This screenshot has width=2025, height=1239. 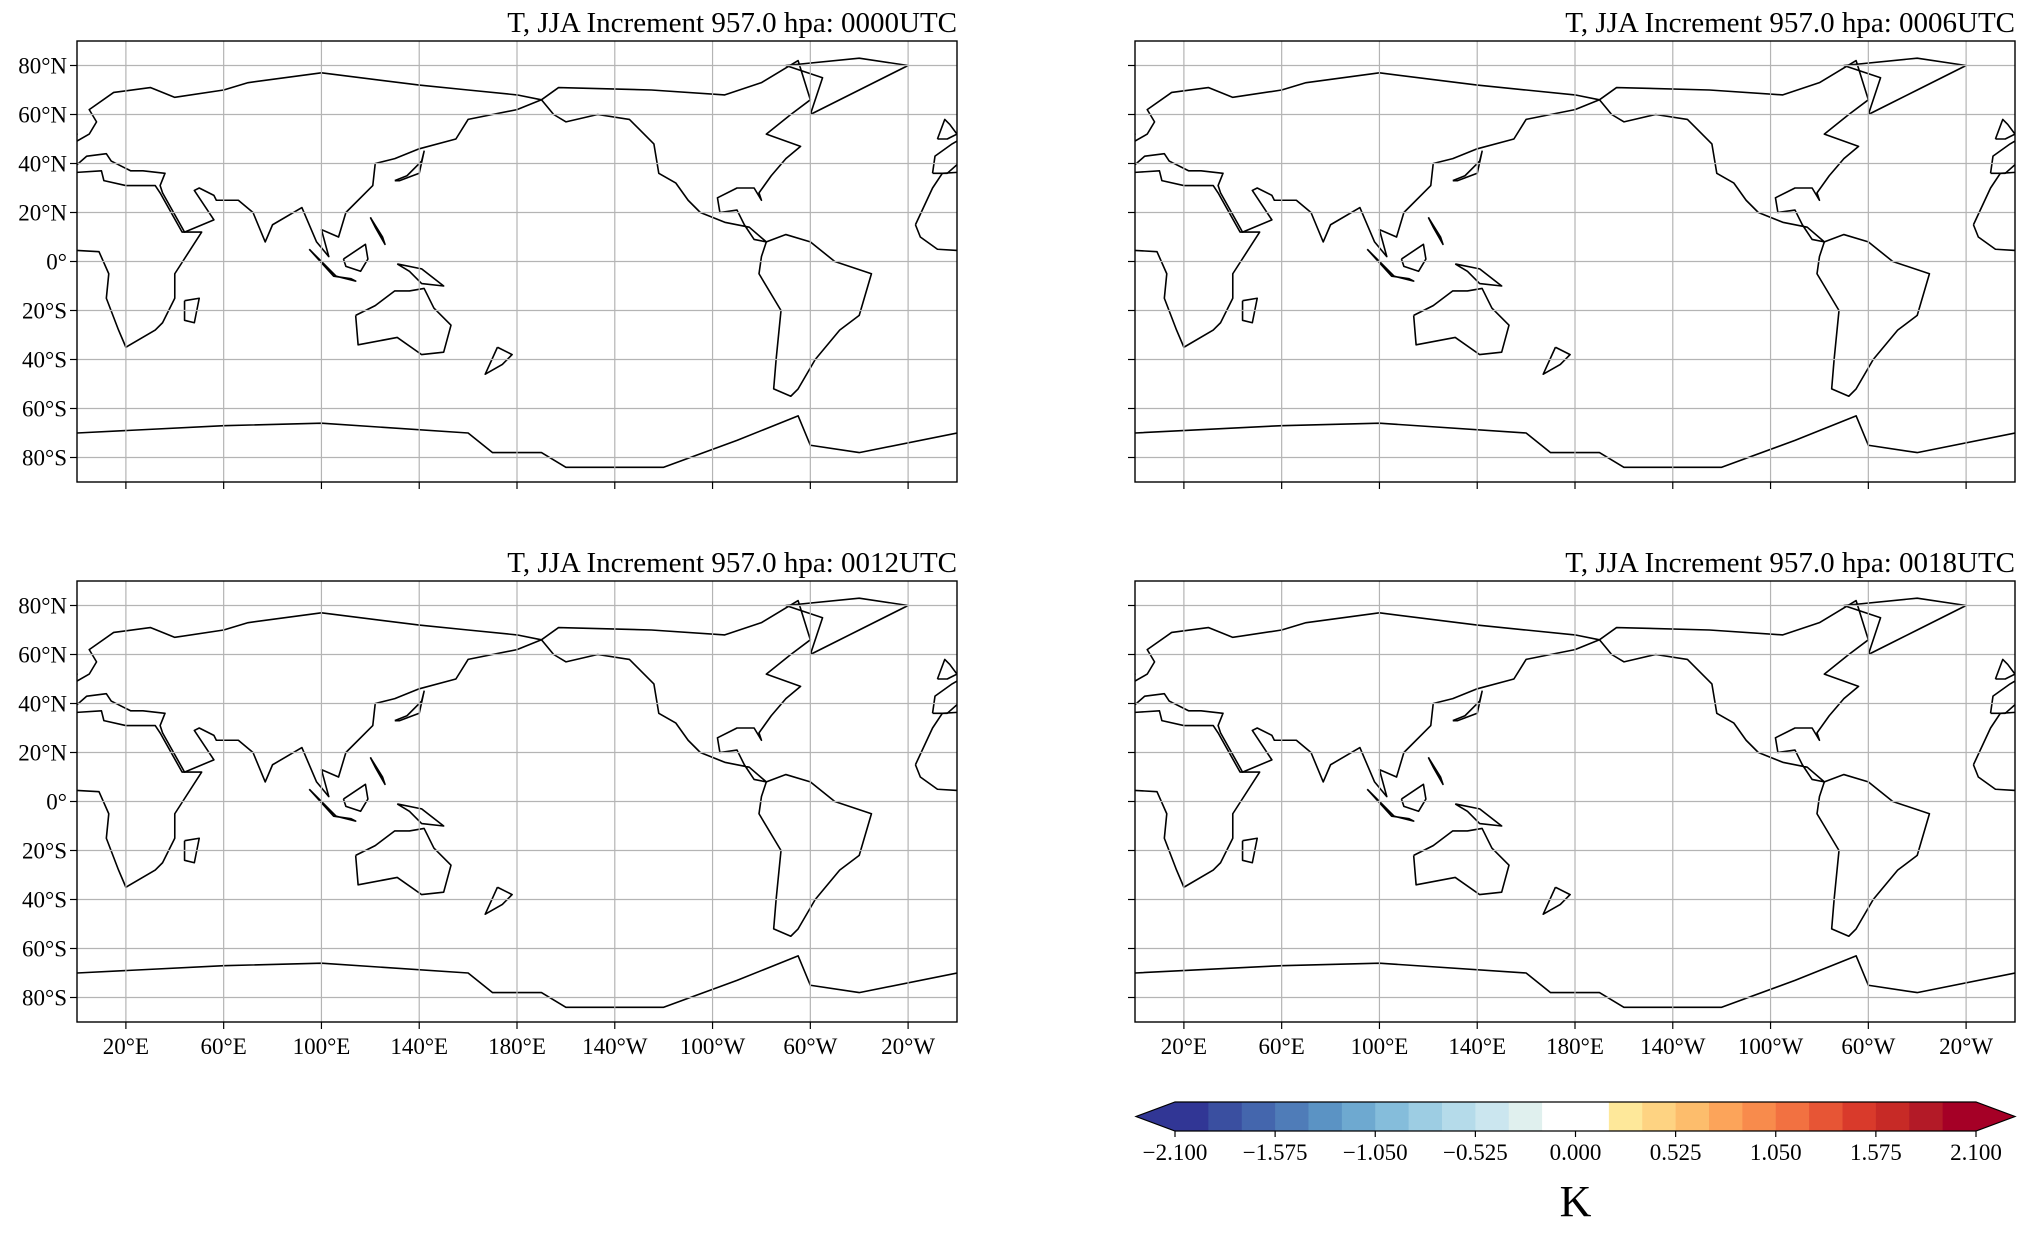 What do you see at coordinates (732, 23) in the screenshot?
I see `panel-title: T, JJA Increment 957.0 hpa: 0000UTC` at bounding box center [732, 23].